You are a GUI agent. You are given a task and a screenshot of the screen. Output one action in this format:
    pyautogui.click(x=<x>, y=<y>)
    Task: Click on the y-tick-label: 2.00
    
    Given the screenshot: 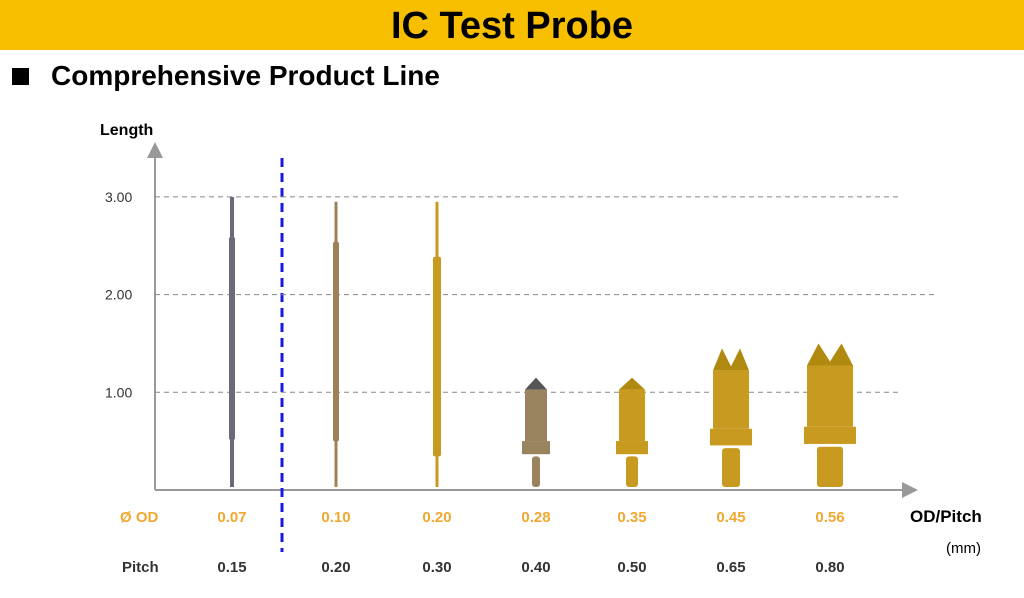 What is the action you would take?
    pyautogui.click(x=118, y=295)
    